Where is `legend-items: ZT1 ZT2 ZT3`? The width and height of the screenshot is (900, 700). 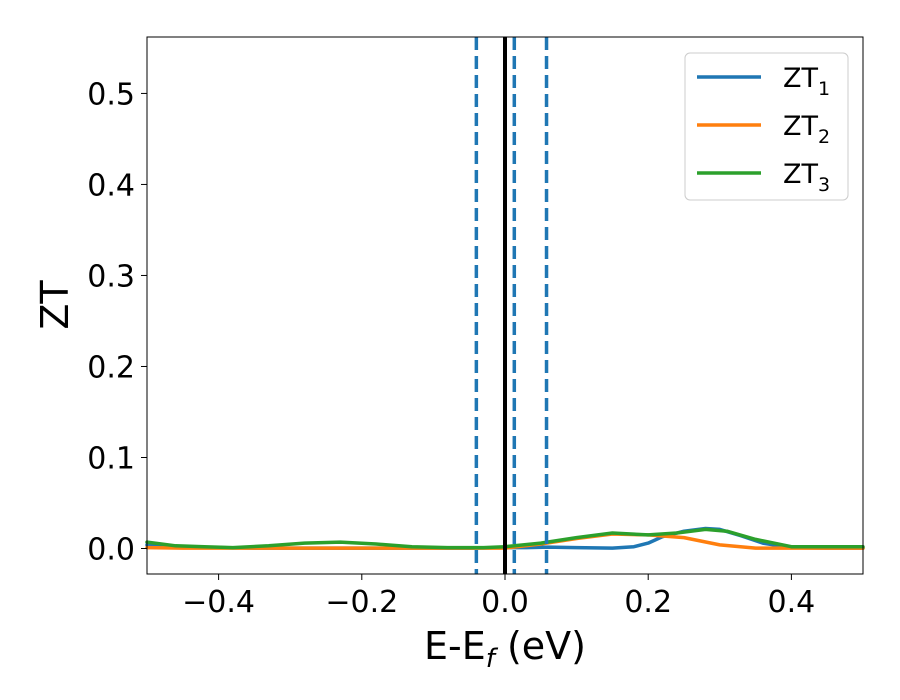
legend-items: ZT1 ZT2 ZT3 is located at coordinates (763, 129).